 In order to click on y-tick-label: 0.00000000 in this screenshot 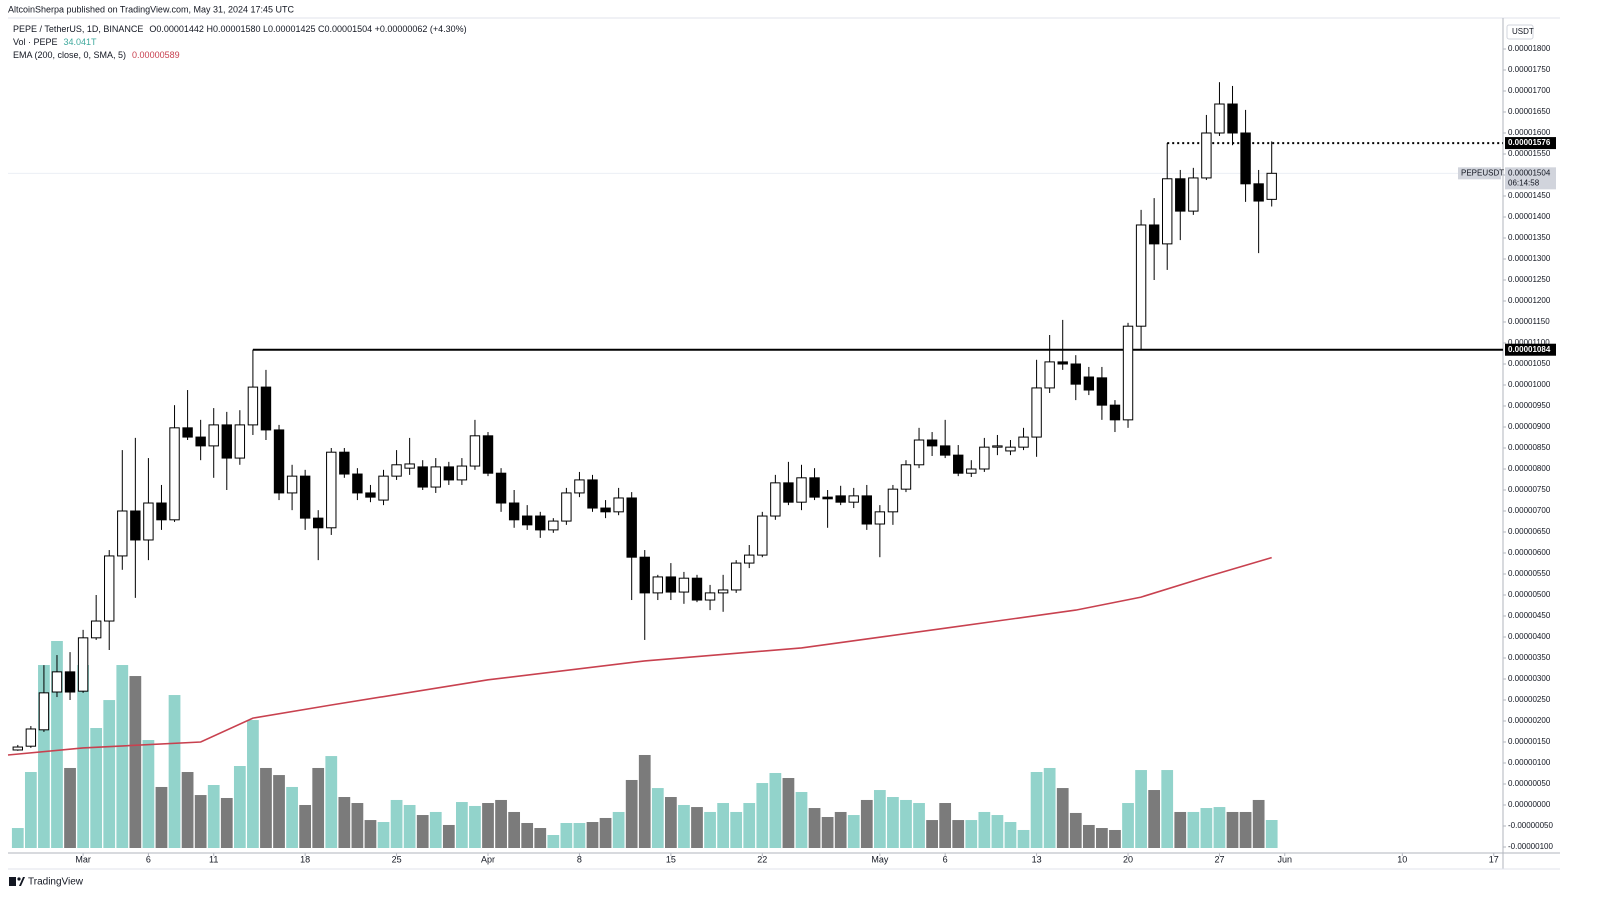, I will do `click(1529, 804)`.